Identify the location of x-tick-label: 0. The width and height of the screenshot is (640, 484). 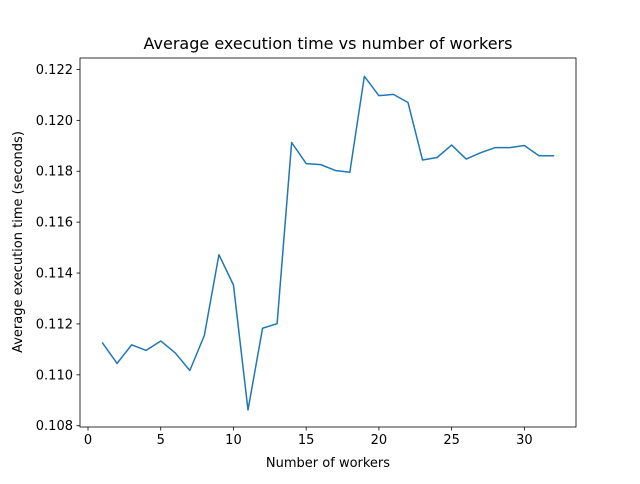
(88, 440).